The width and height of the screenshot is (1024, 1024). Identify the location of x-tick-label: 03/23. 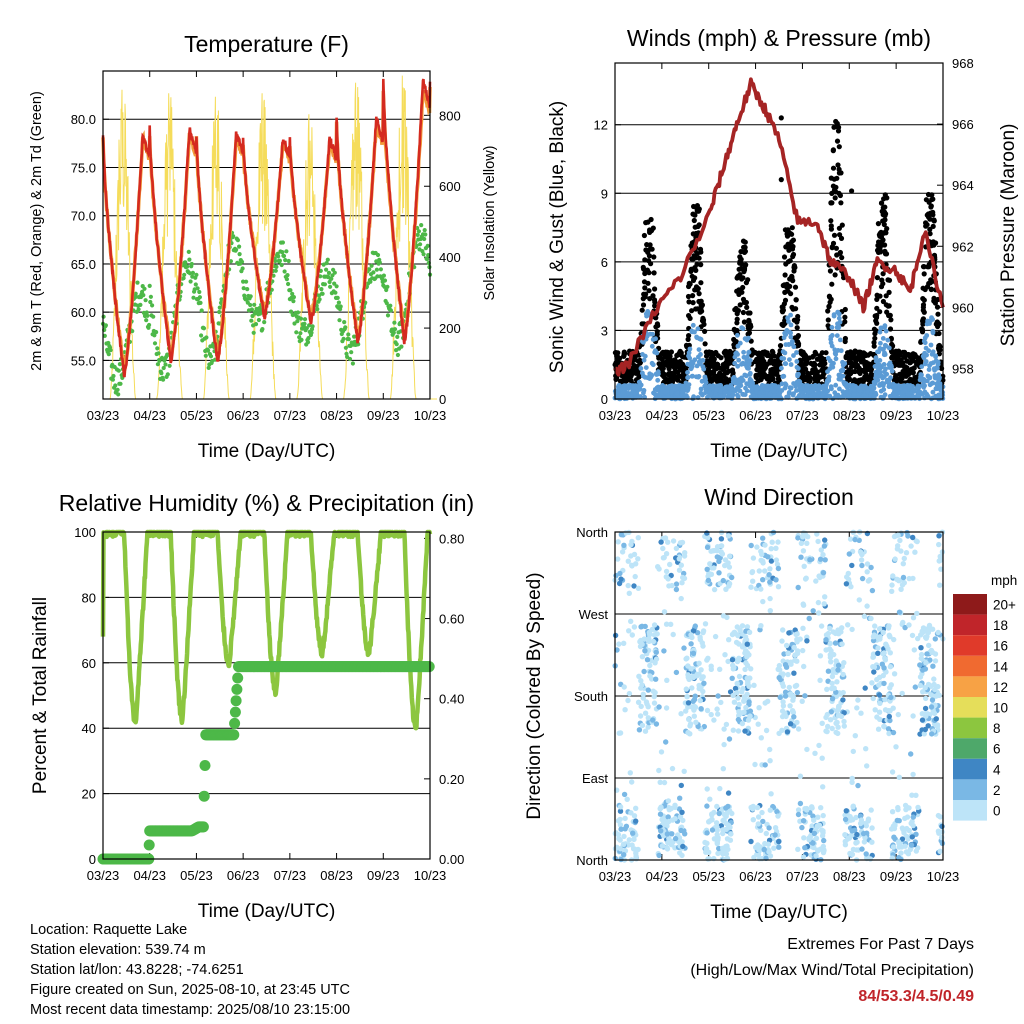
(615, 876).